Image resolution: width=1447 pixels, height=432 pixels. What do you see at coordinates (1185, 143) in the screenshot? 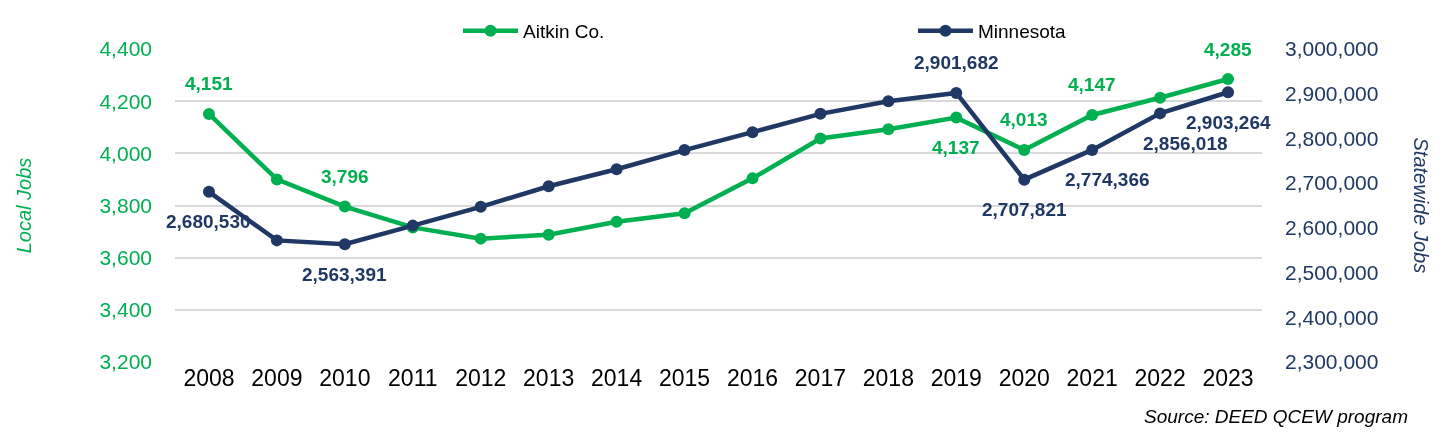
I see `data-label: 2,856,018` at bounding box center [1185, 143].